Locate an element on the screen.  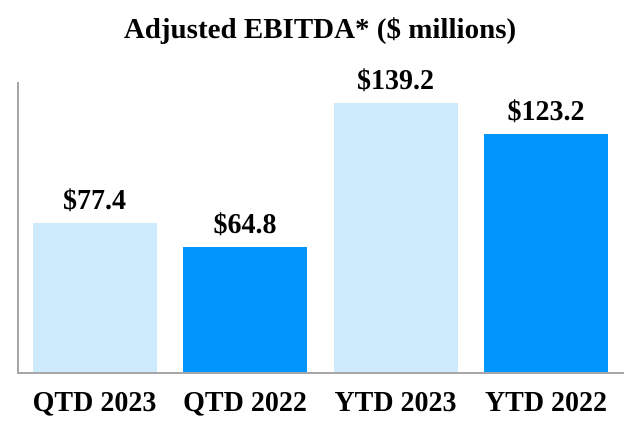
bar-value-label: $123.2 is located at coordinates (546, 111).